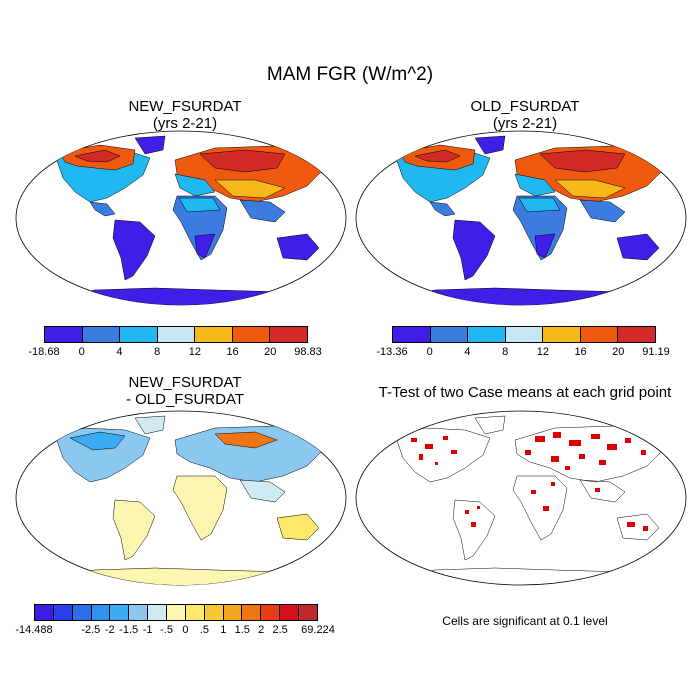 The width and height of the screenshot is (700, 700). I want to click on panel-title-diff: NEW_FSURDAT - OLD_FSURDAT, so click(185, 391).